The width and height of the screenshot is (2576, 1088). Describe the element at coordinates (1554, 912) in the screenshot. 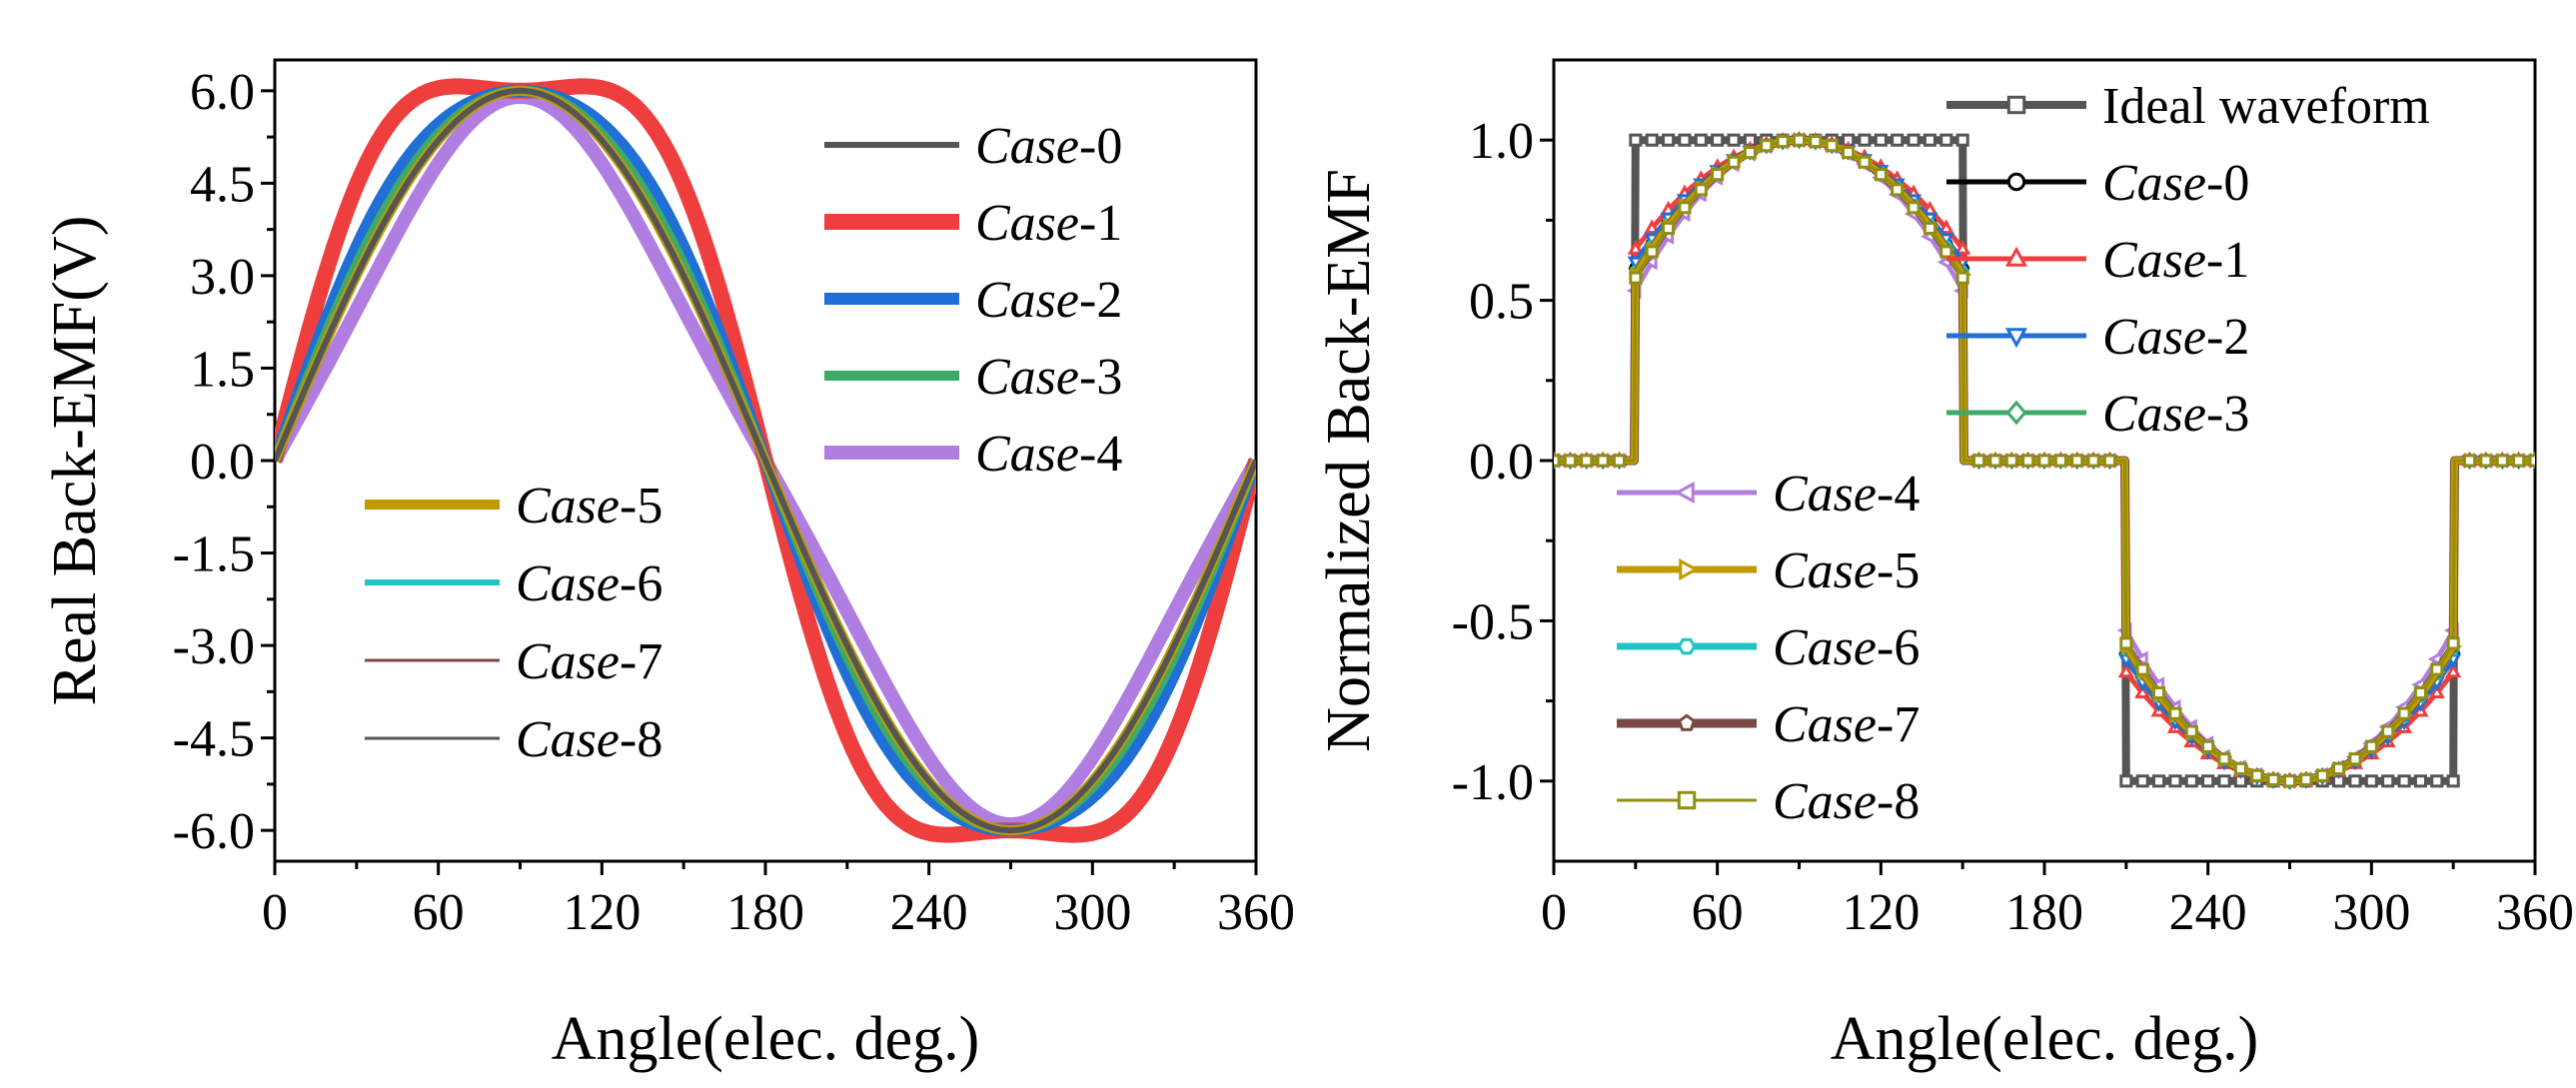

I see `x-tick-label: 0` at that location.